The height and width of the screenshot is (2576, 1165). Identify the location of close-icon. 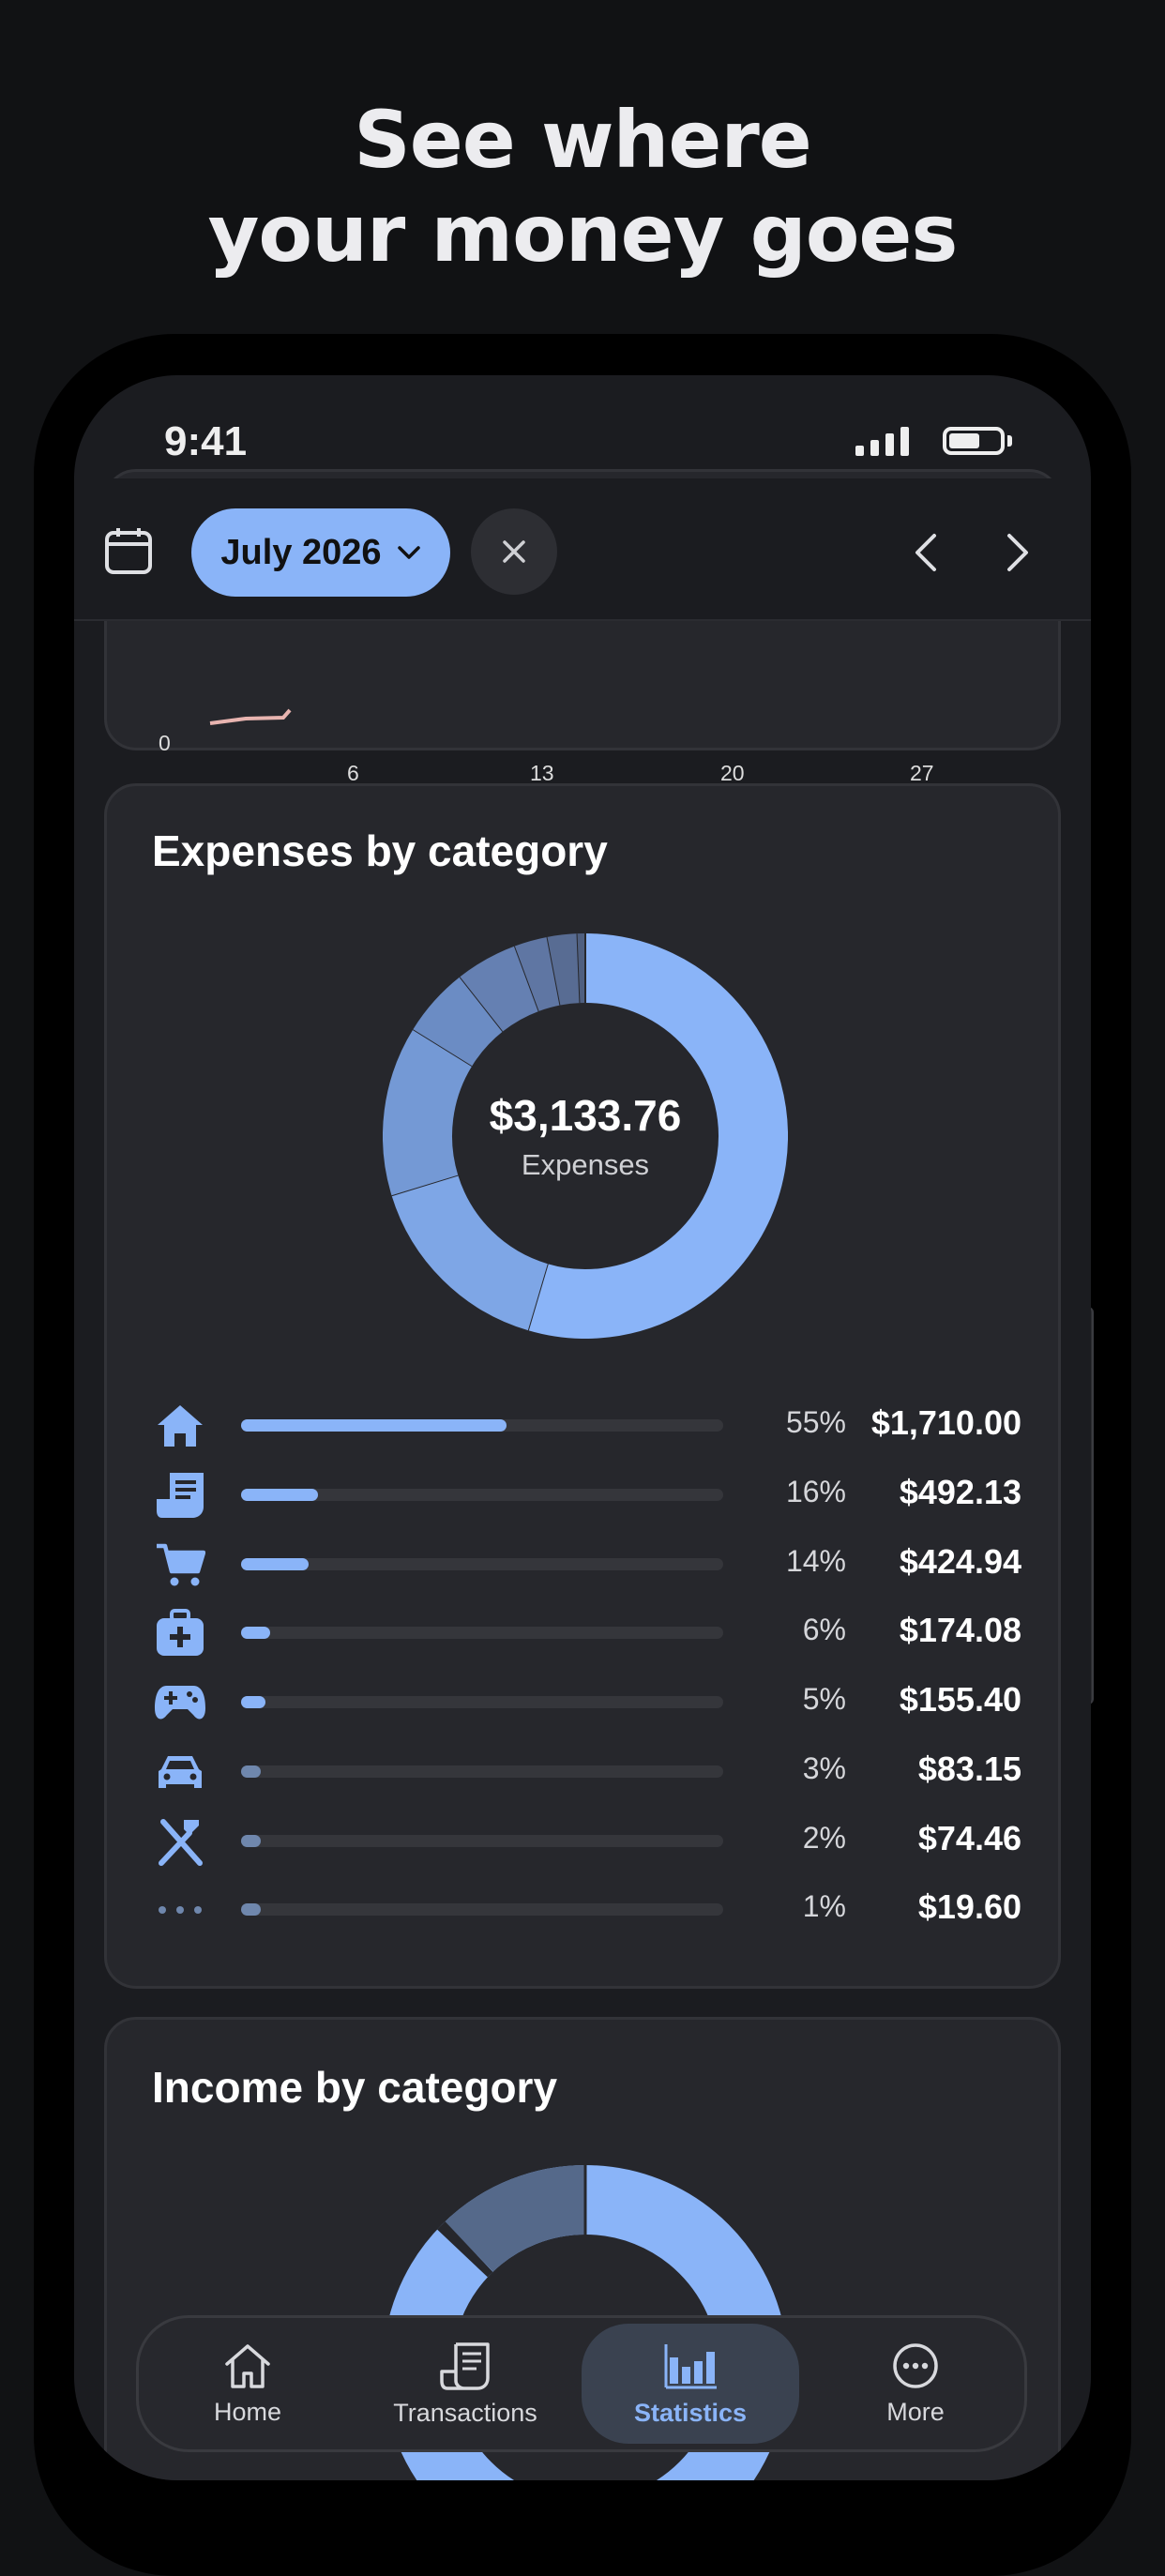
(514, 552).